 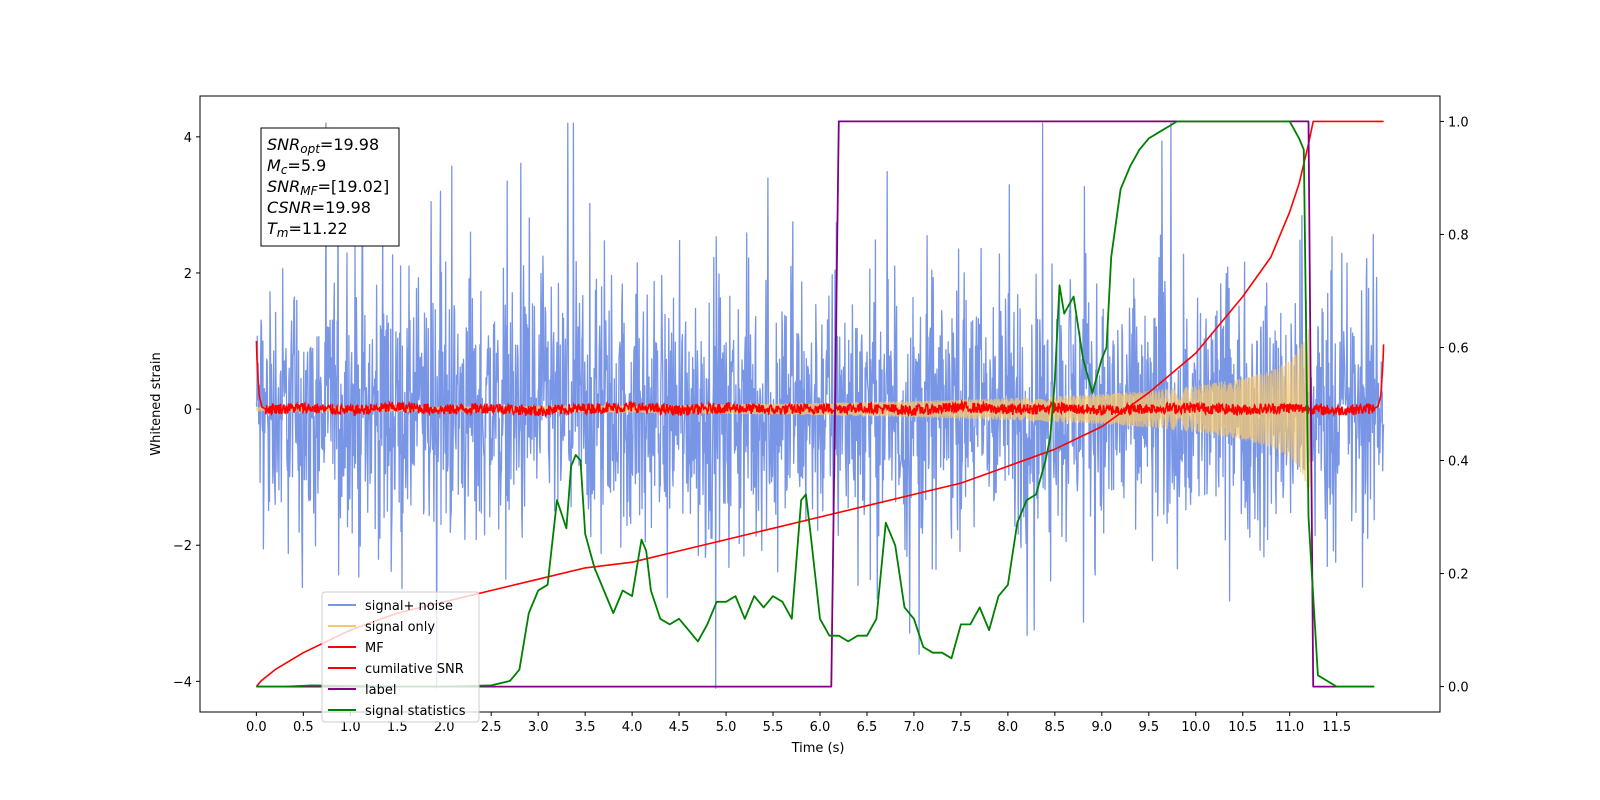 What do you see at coordinates (182, 682) in the screenshot?
I see `y-tick-label: −4` at bounding box center [182, 682].